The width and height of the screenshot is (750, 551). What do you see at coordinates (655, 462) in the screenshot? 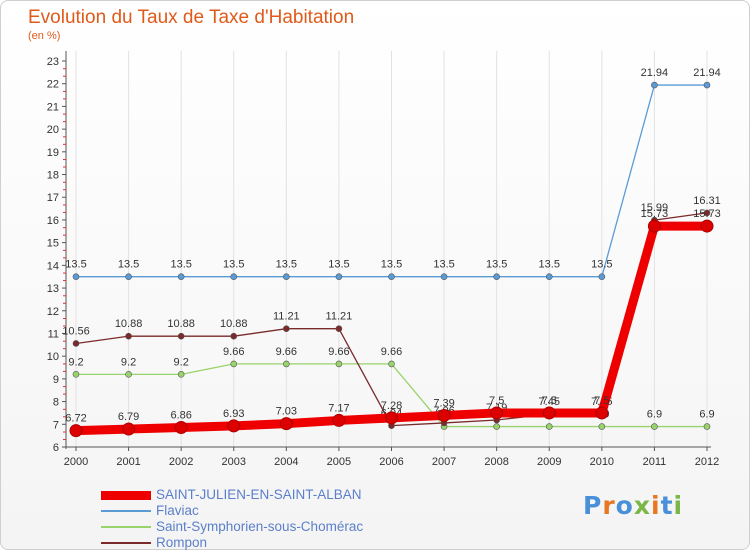
I see `x-tick-label: 2011` at bounding box center [655, 462].